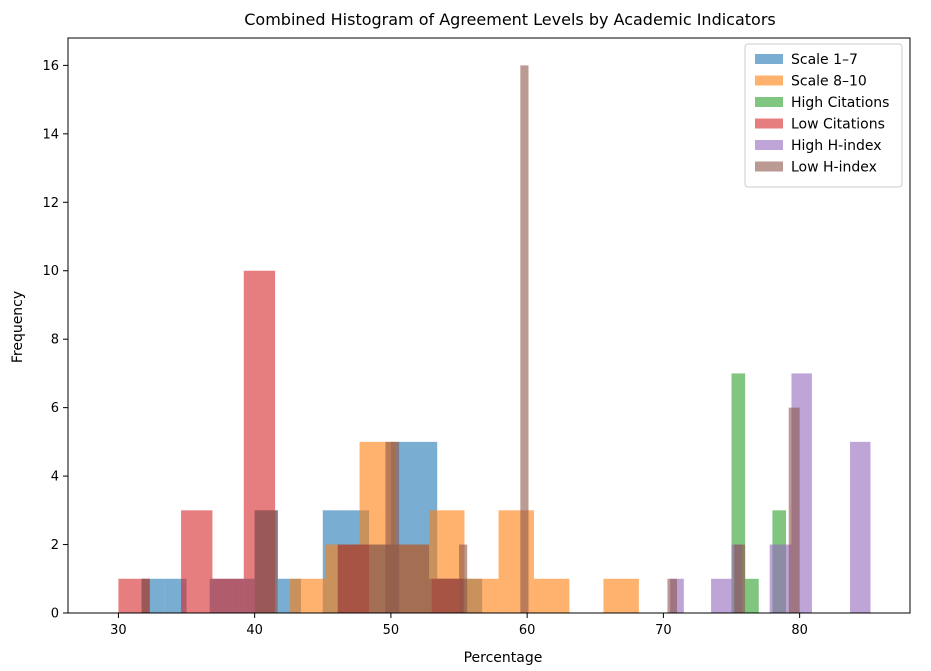  I want to click on y-tick-label-3: 6, so click(55, 408).